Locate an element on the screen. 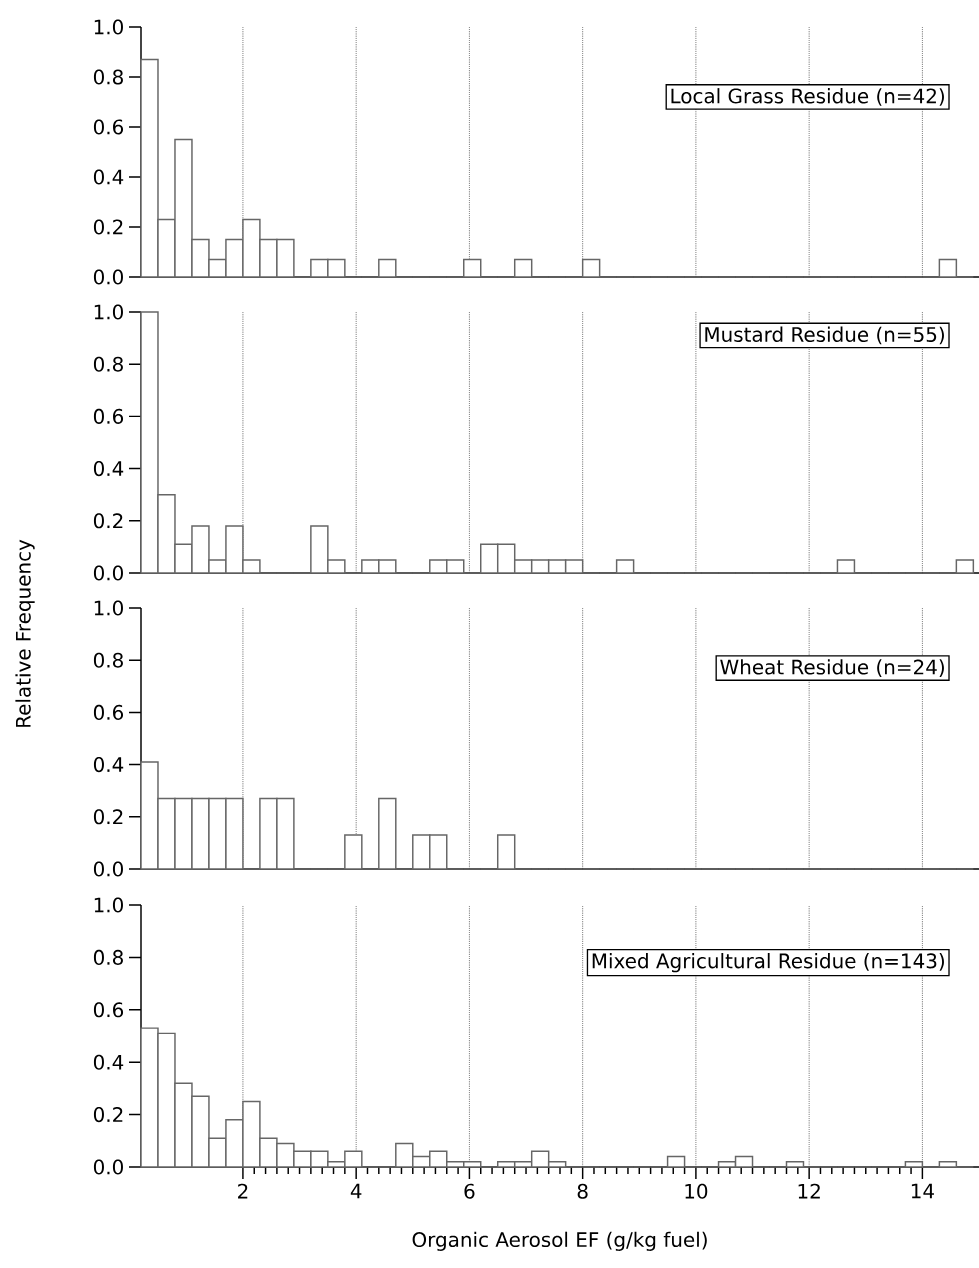  x-tick-label: 14 is located at coordinates (922, 1191).